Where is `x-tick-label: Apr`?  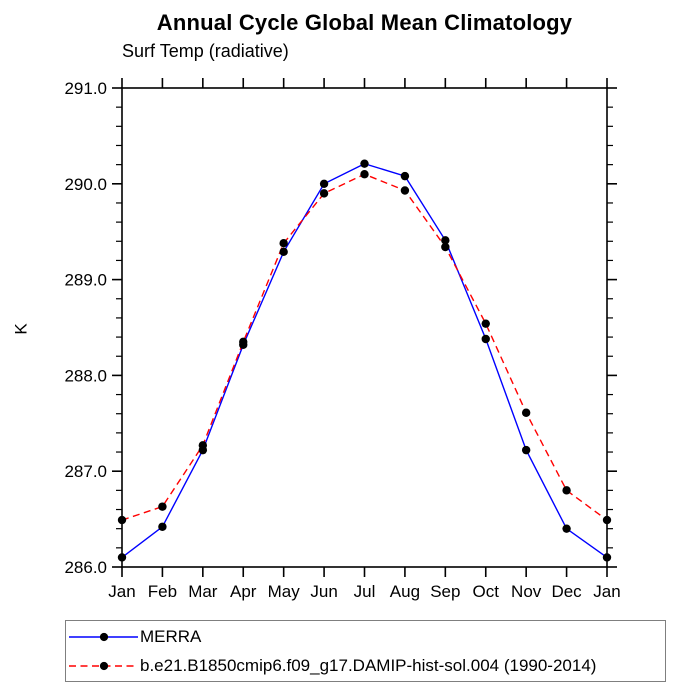 x-tick-label: Apr is located at coordinates (243, 591).